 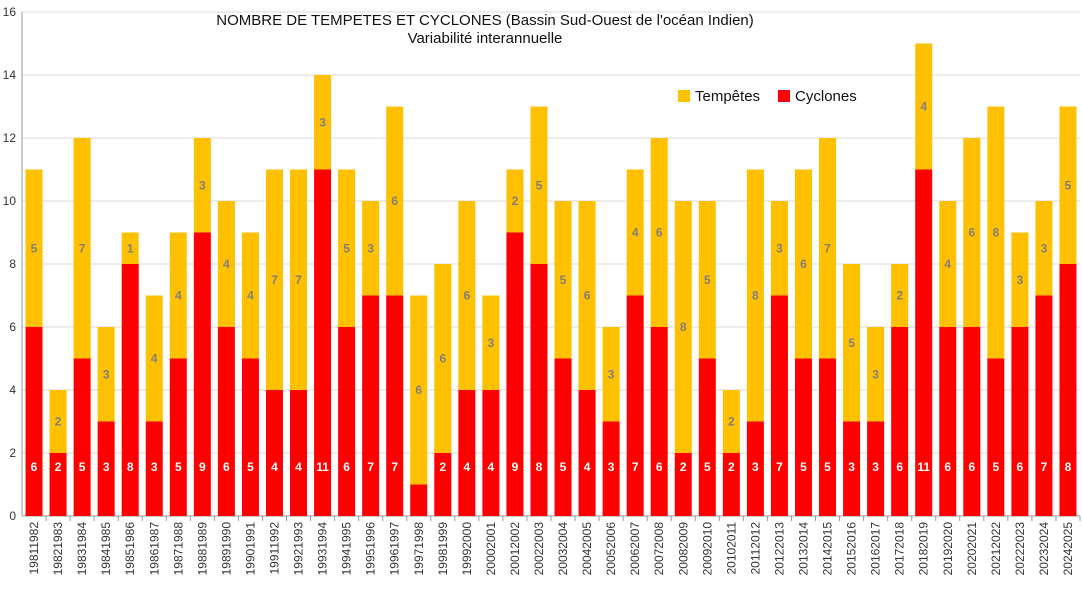 I want to click on y-tick-label: 6, so click(x=12, y=327).